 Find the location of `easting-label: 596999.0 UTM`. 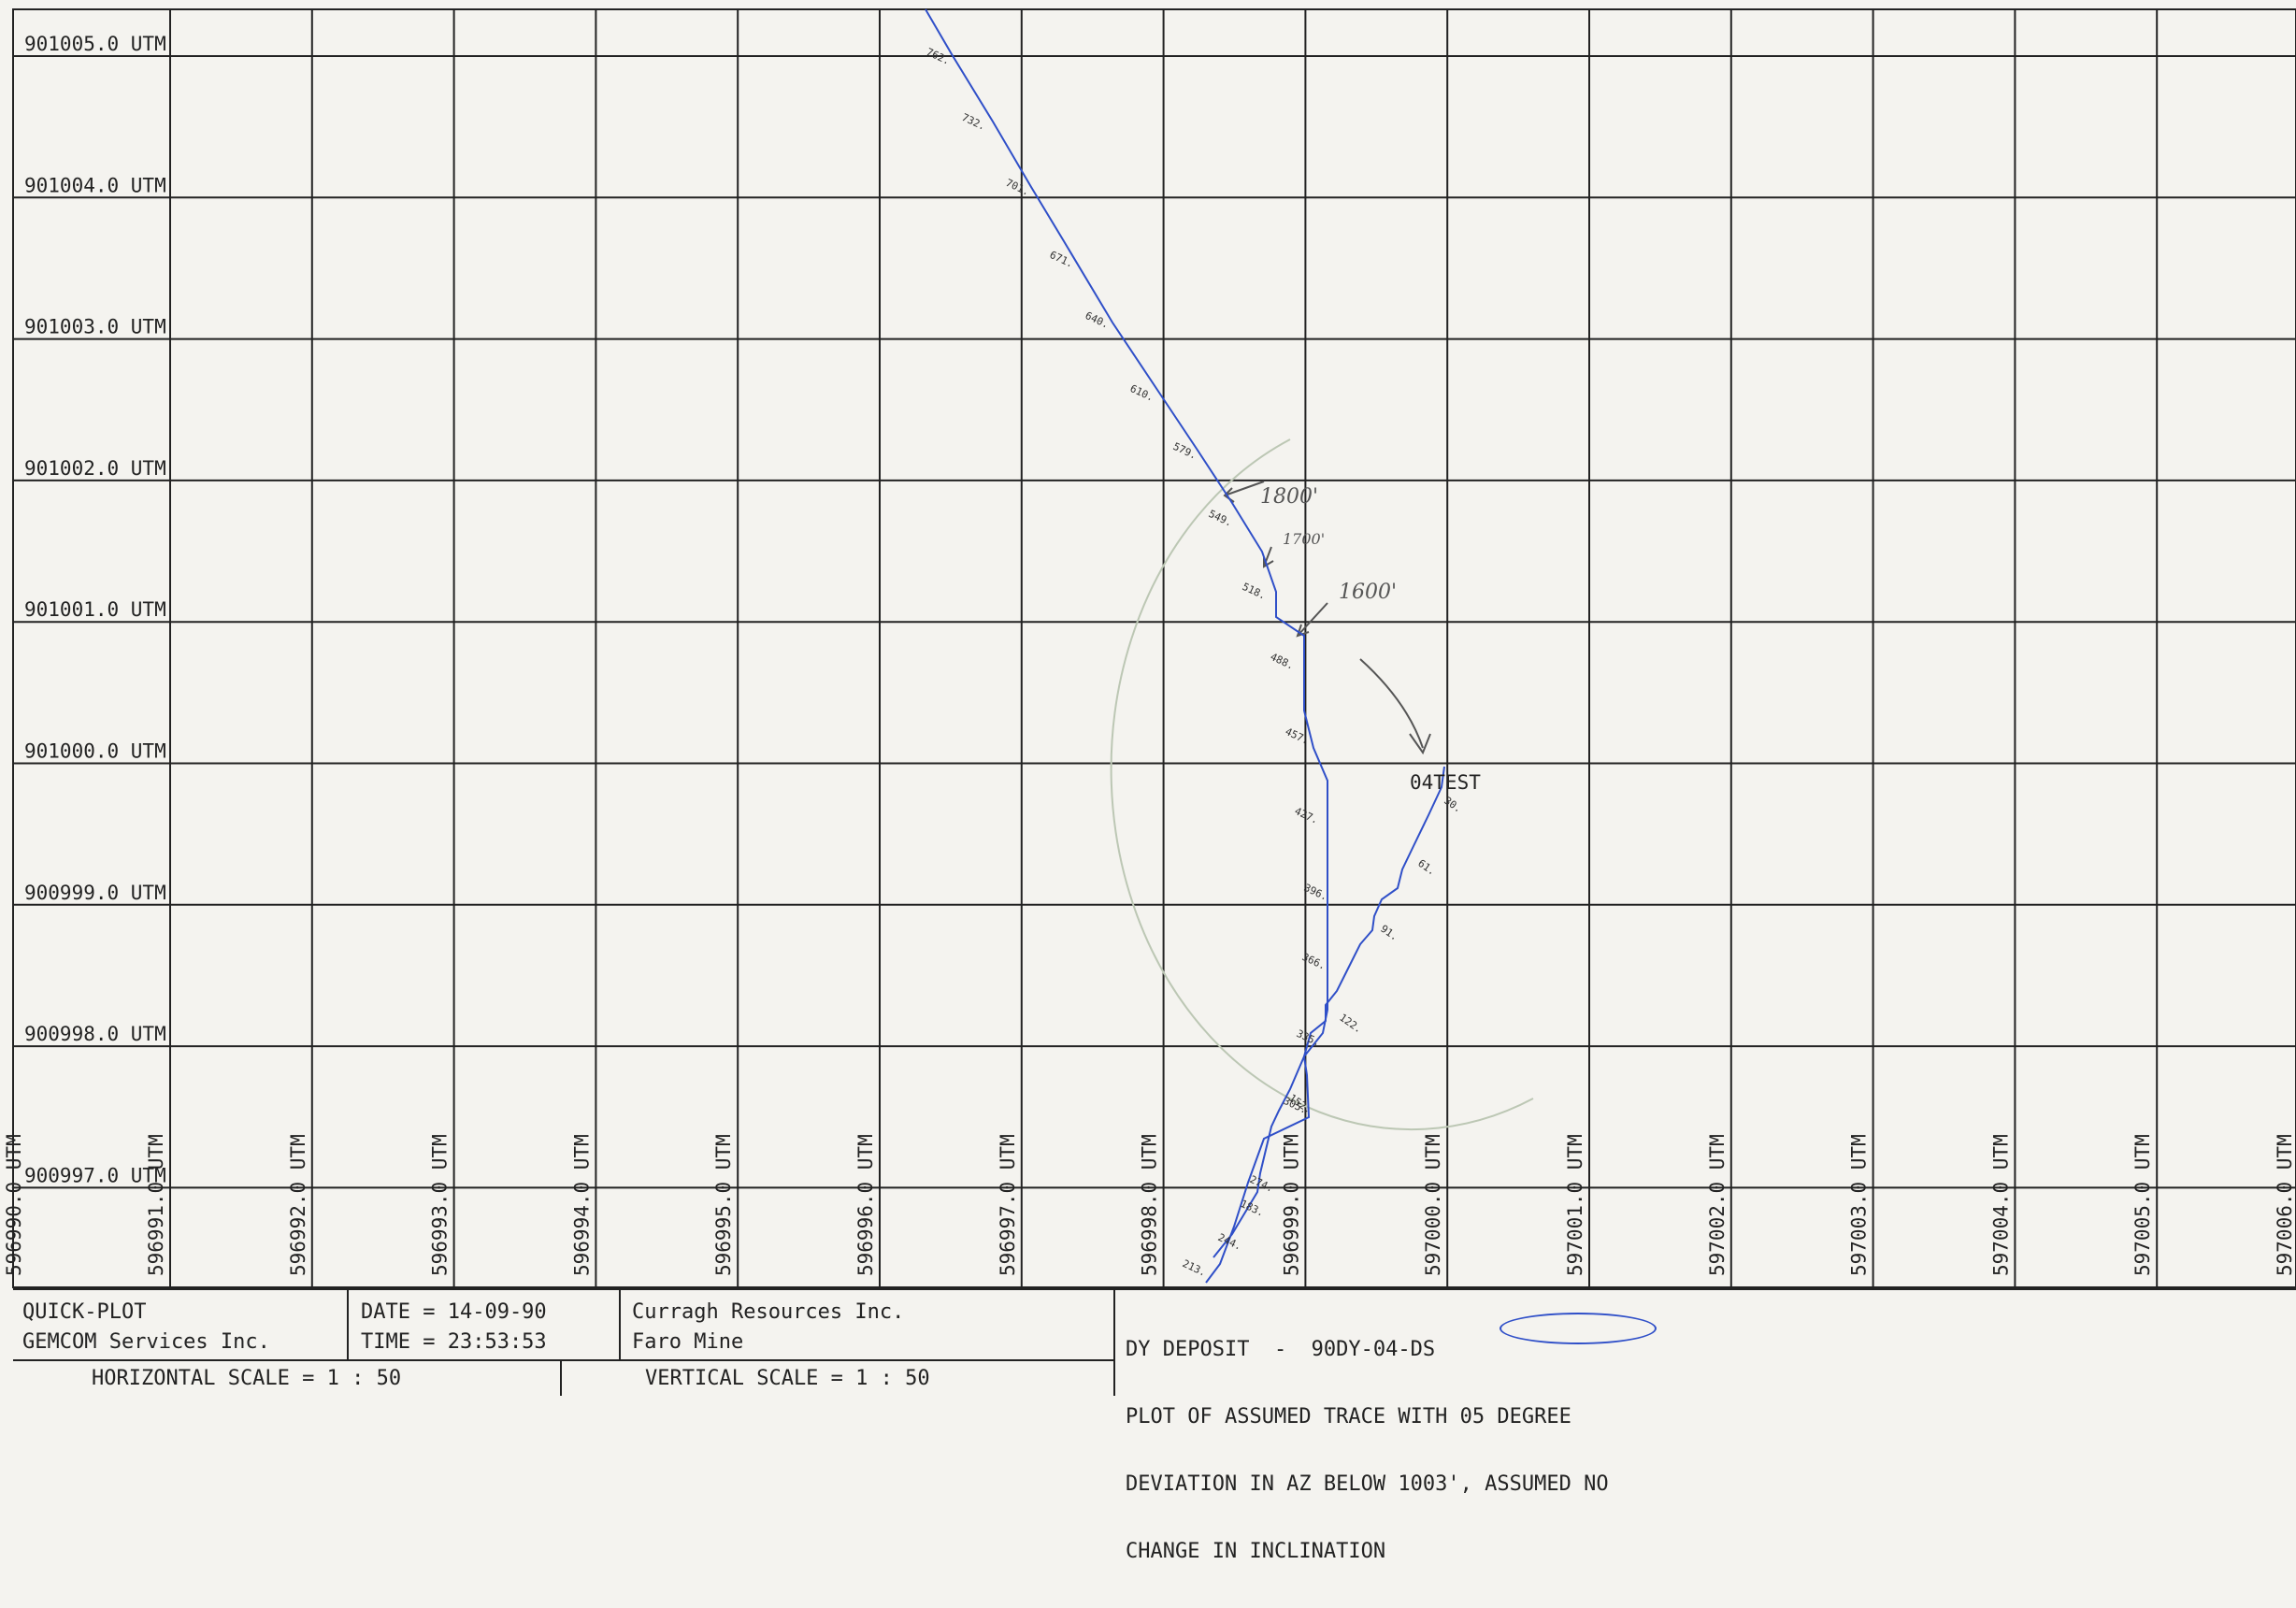

easting-label: 596999.0 UTM is located at coordinates (1291, 1205).